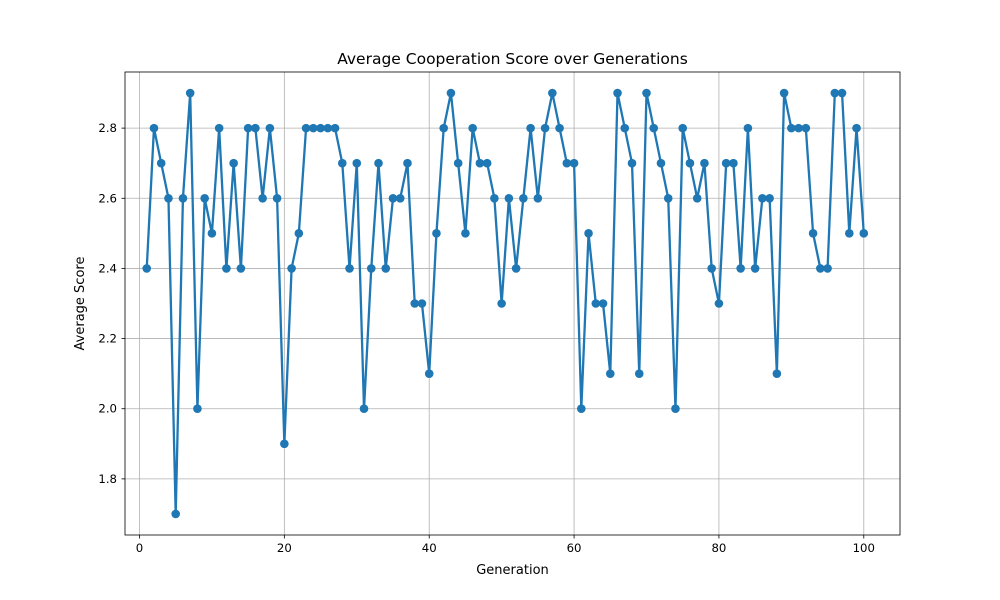 This screenshot has height=600, width=1000. I want to click on x-tick-label: 20, so click(284, 548).